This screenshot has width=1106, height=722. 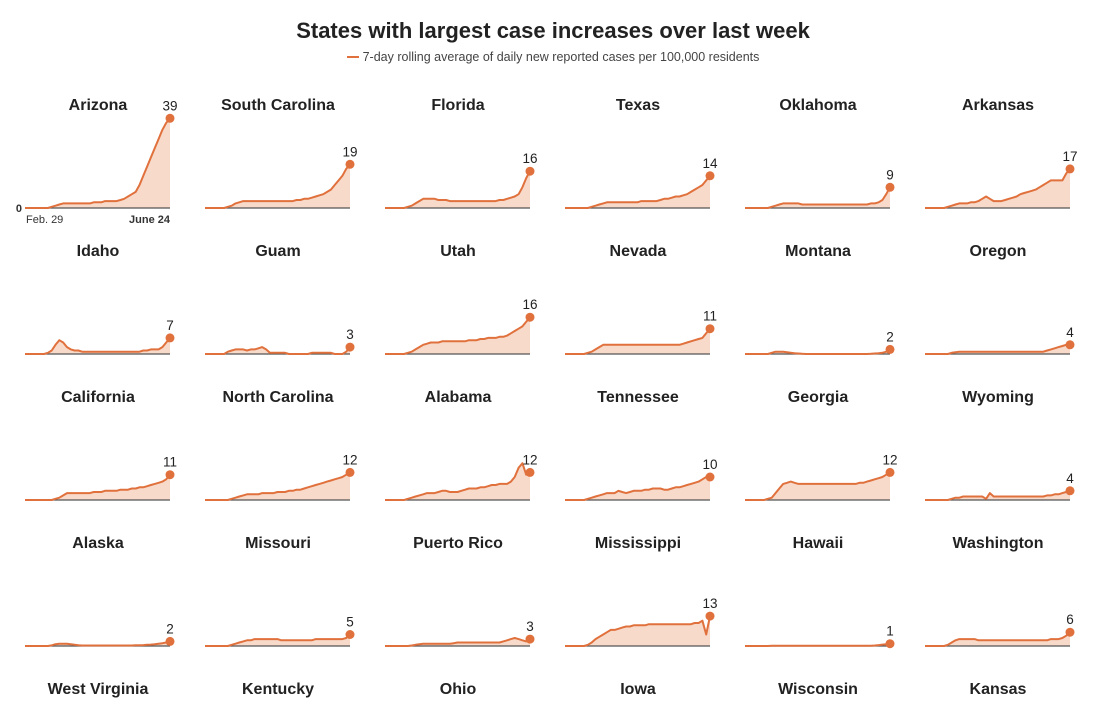 What do you see at coordinates (19, 209) in the screenshot?
I see `y-zero-label: 0` at bounding box center [19, 209].